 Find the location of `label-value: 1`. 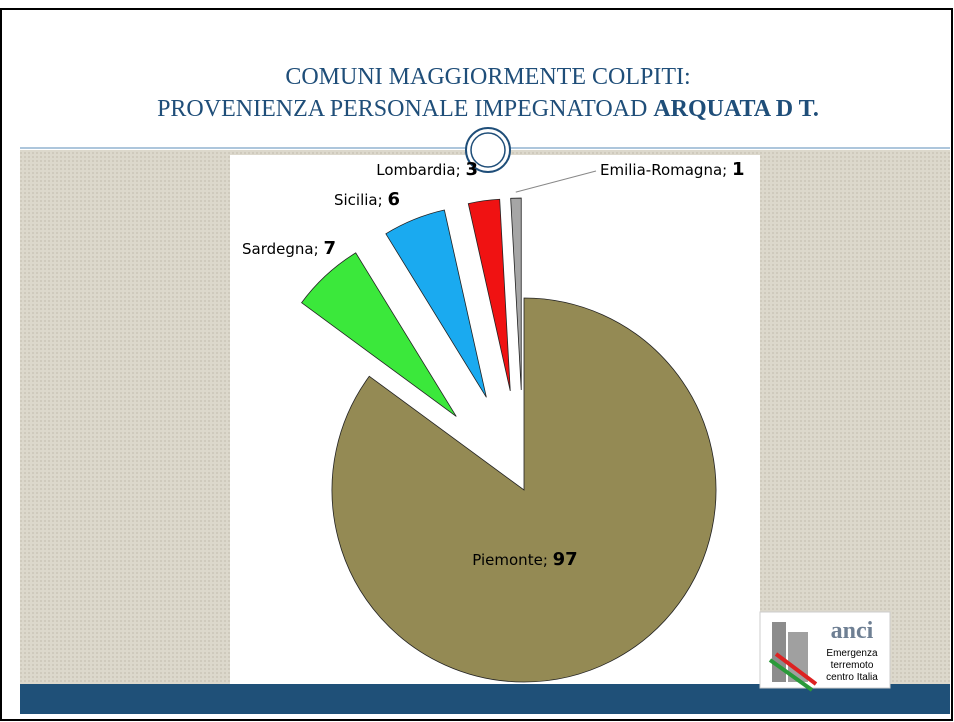

label-value: 1 is located at coordinates (738, 169).